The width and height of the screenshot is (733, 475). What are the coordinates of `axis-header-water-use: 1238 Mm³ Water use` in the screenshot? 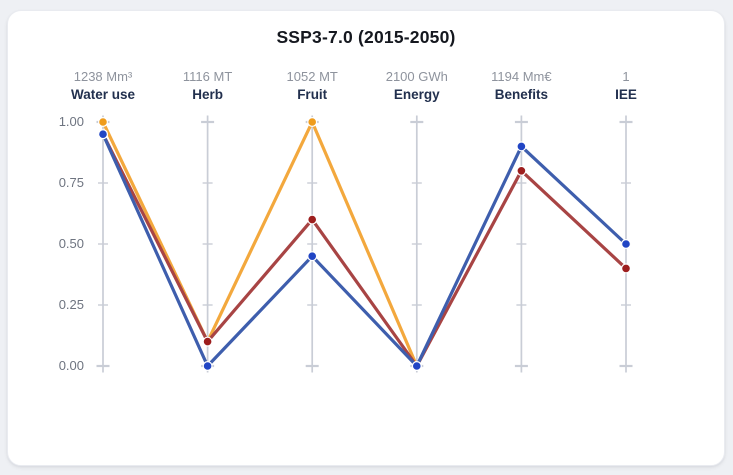 It's located at (103, 86).